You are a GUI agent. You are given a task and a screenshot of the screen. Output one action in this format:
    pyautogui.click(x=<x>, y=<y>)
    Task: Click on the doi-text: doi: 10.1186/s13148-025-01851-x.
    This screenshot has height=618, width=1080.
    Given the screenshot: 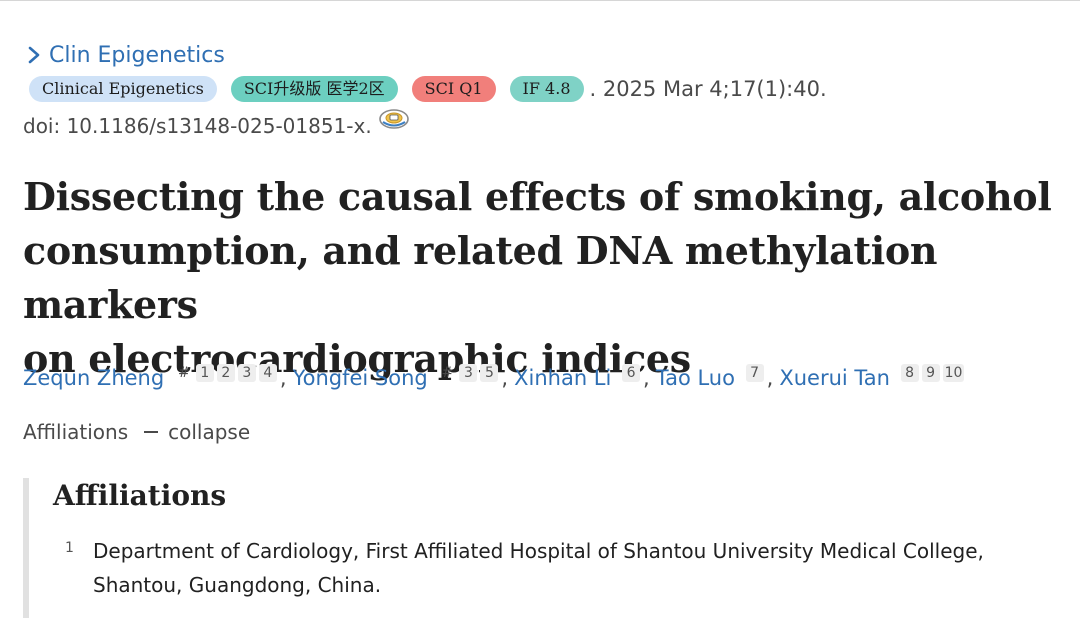 What is the action you would take?
    pyautogui.click(x=197, y=126)
    